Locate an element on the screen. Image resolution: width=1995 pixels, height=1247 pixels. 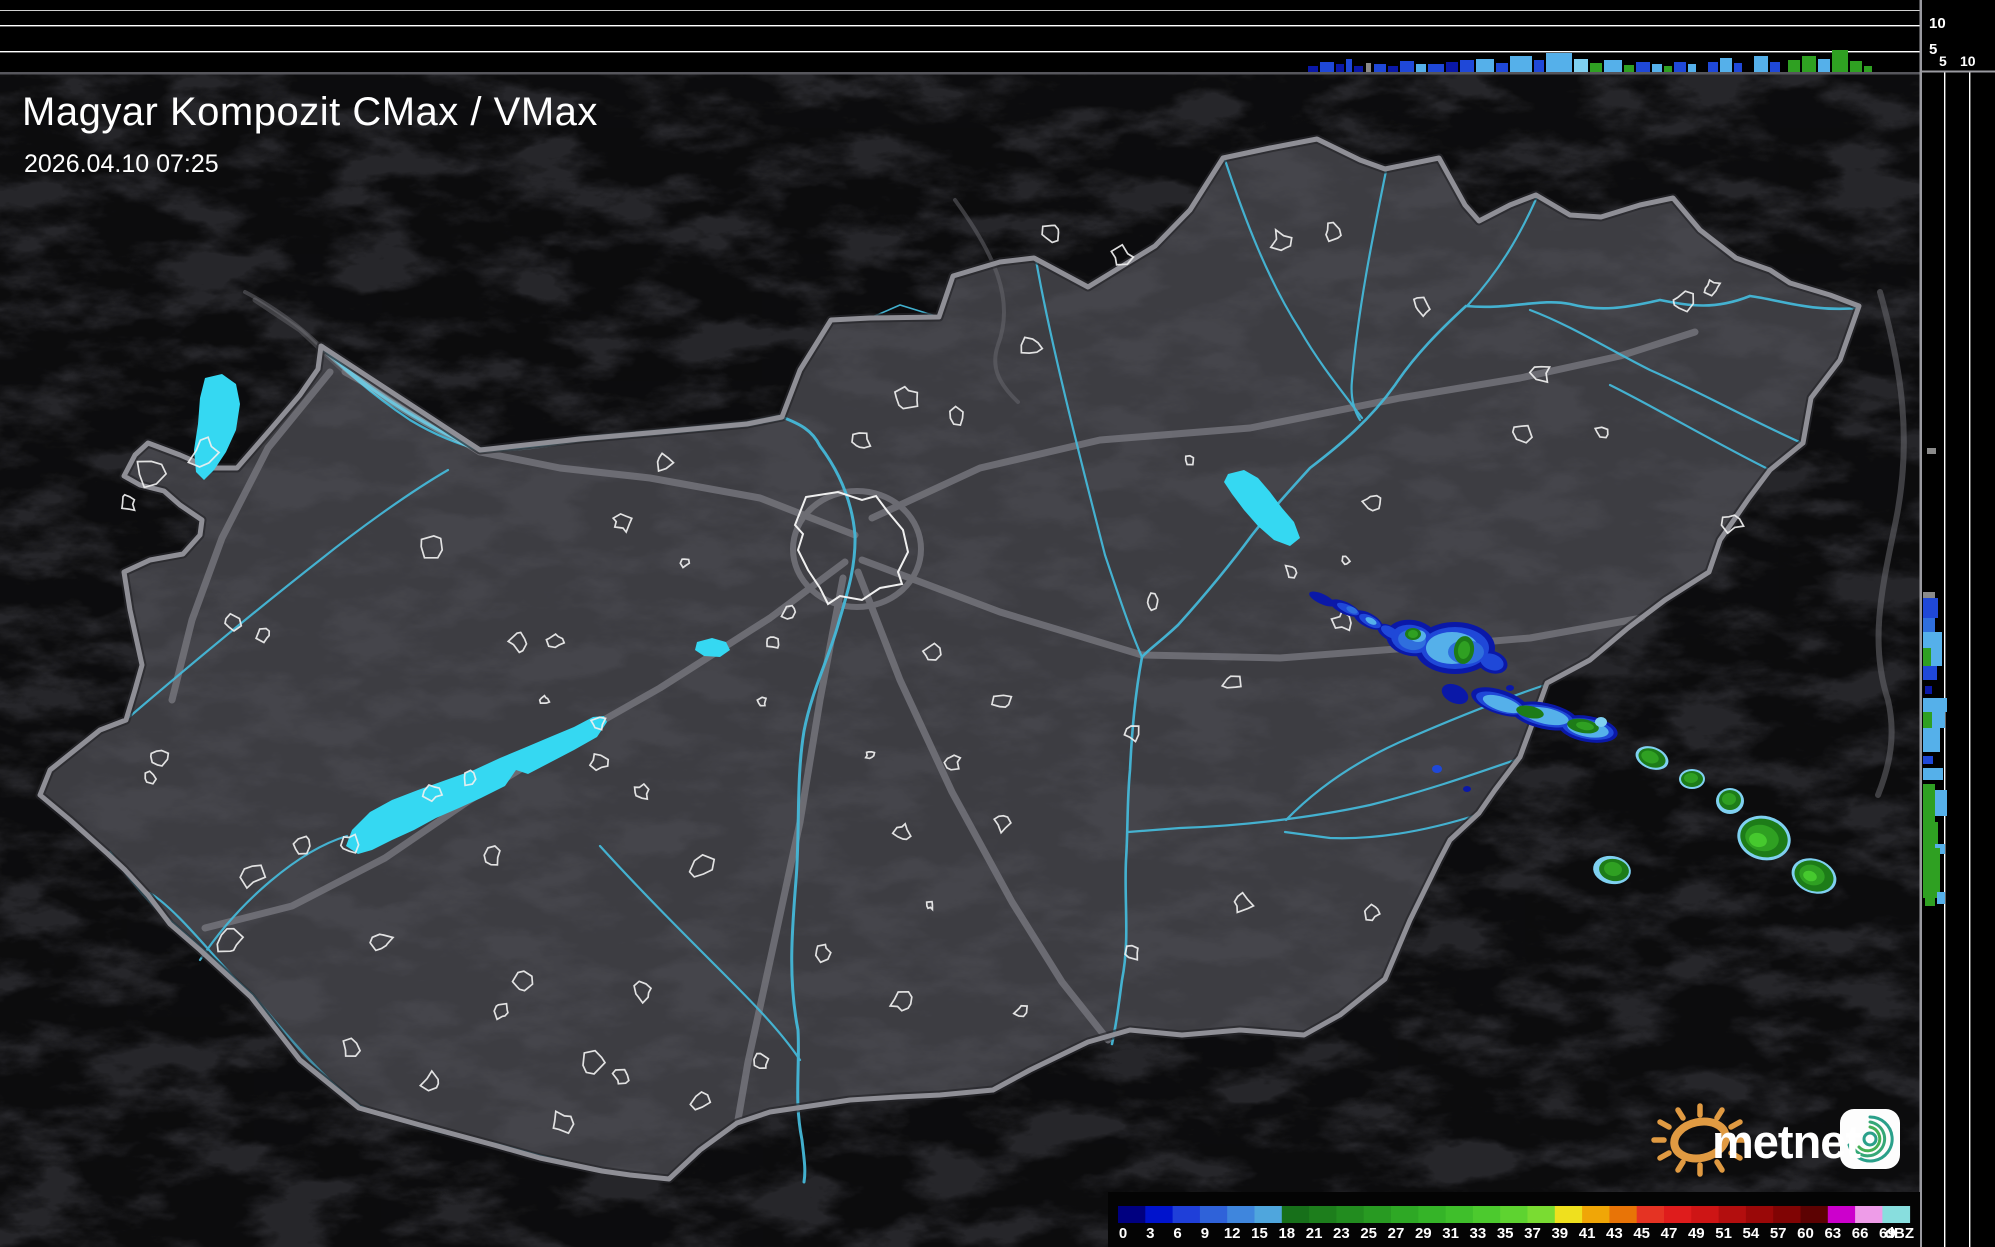
legend-label: 35 is located at coordinates (1505, 1233).